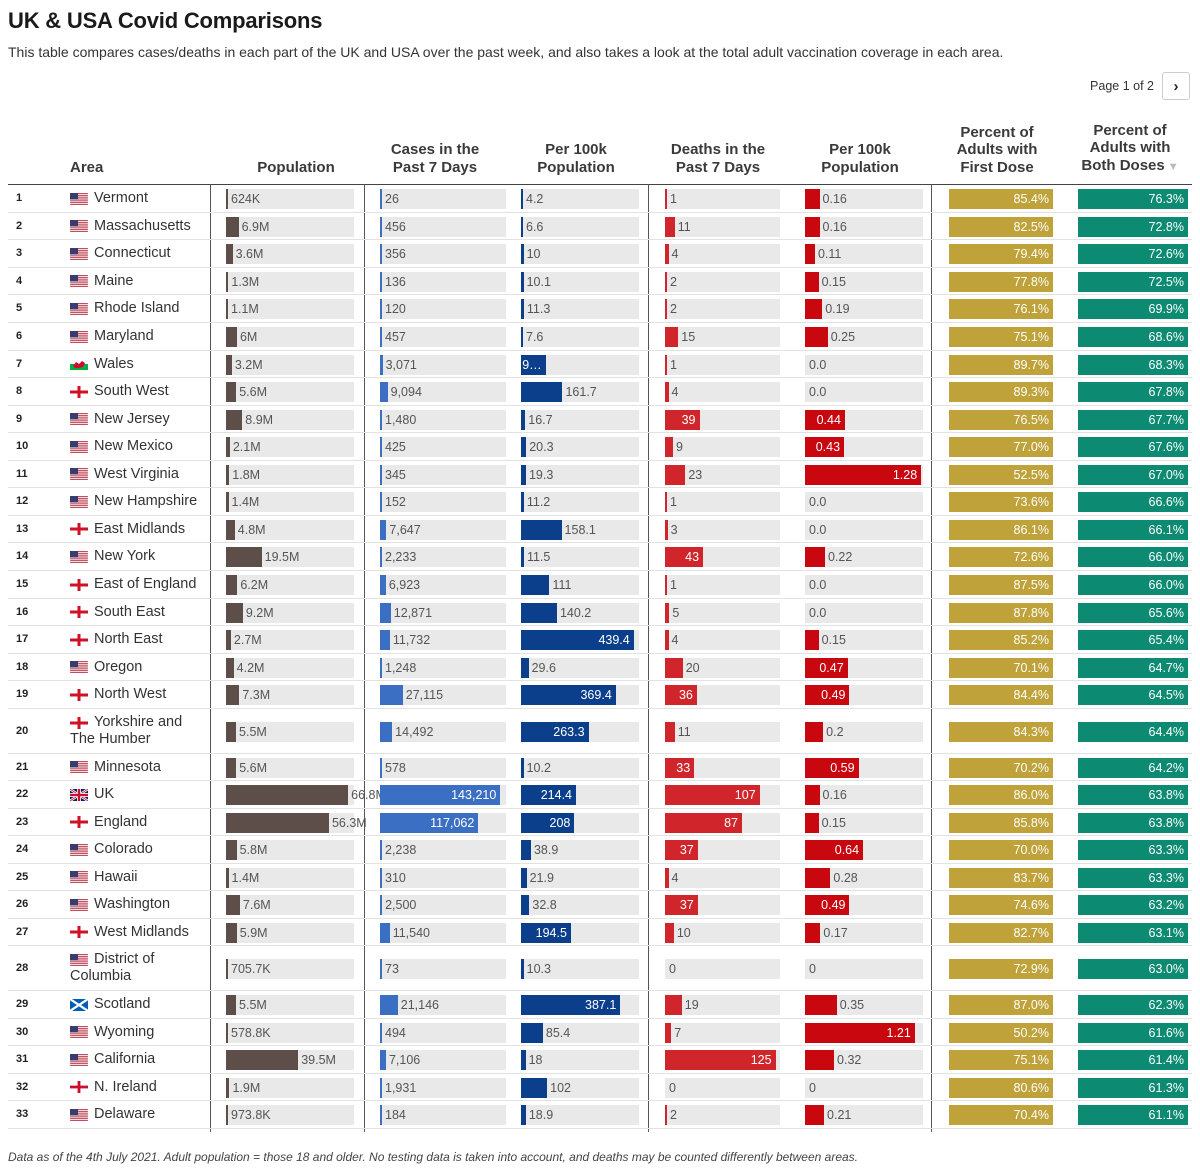 Image resolution: width=1200 pixels, height=1170 pixels. Describe the element at coordinates (290, 1115) in the screenshot. I see `population-cell: 973.8K` at that location.